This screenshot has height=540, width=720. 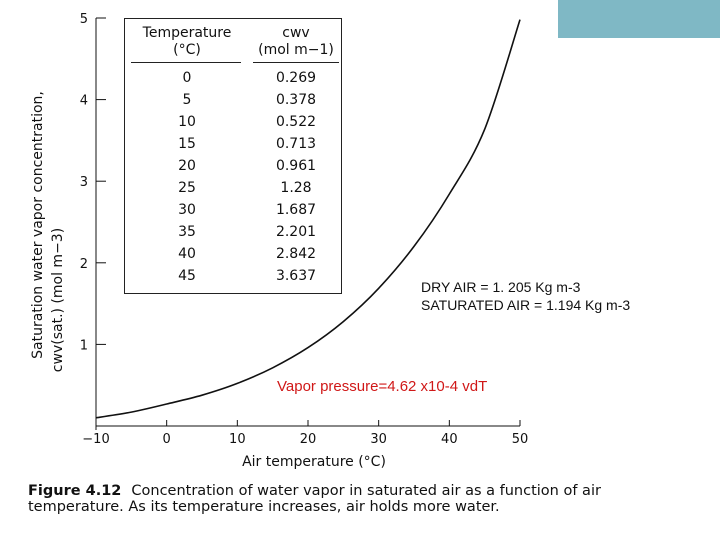 What do you see at coordinates (378, 439) in the screenshot?
I see `x-tick-label: 30` at bounding box center [378, 439].